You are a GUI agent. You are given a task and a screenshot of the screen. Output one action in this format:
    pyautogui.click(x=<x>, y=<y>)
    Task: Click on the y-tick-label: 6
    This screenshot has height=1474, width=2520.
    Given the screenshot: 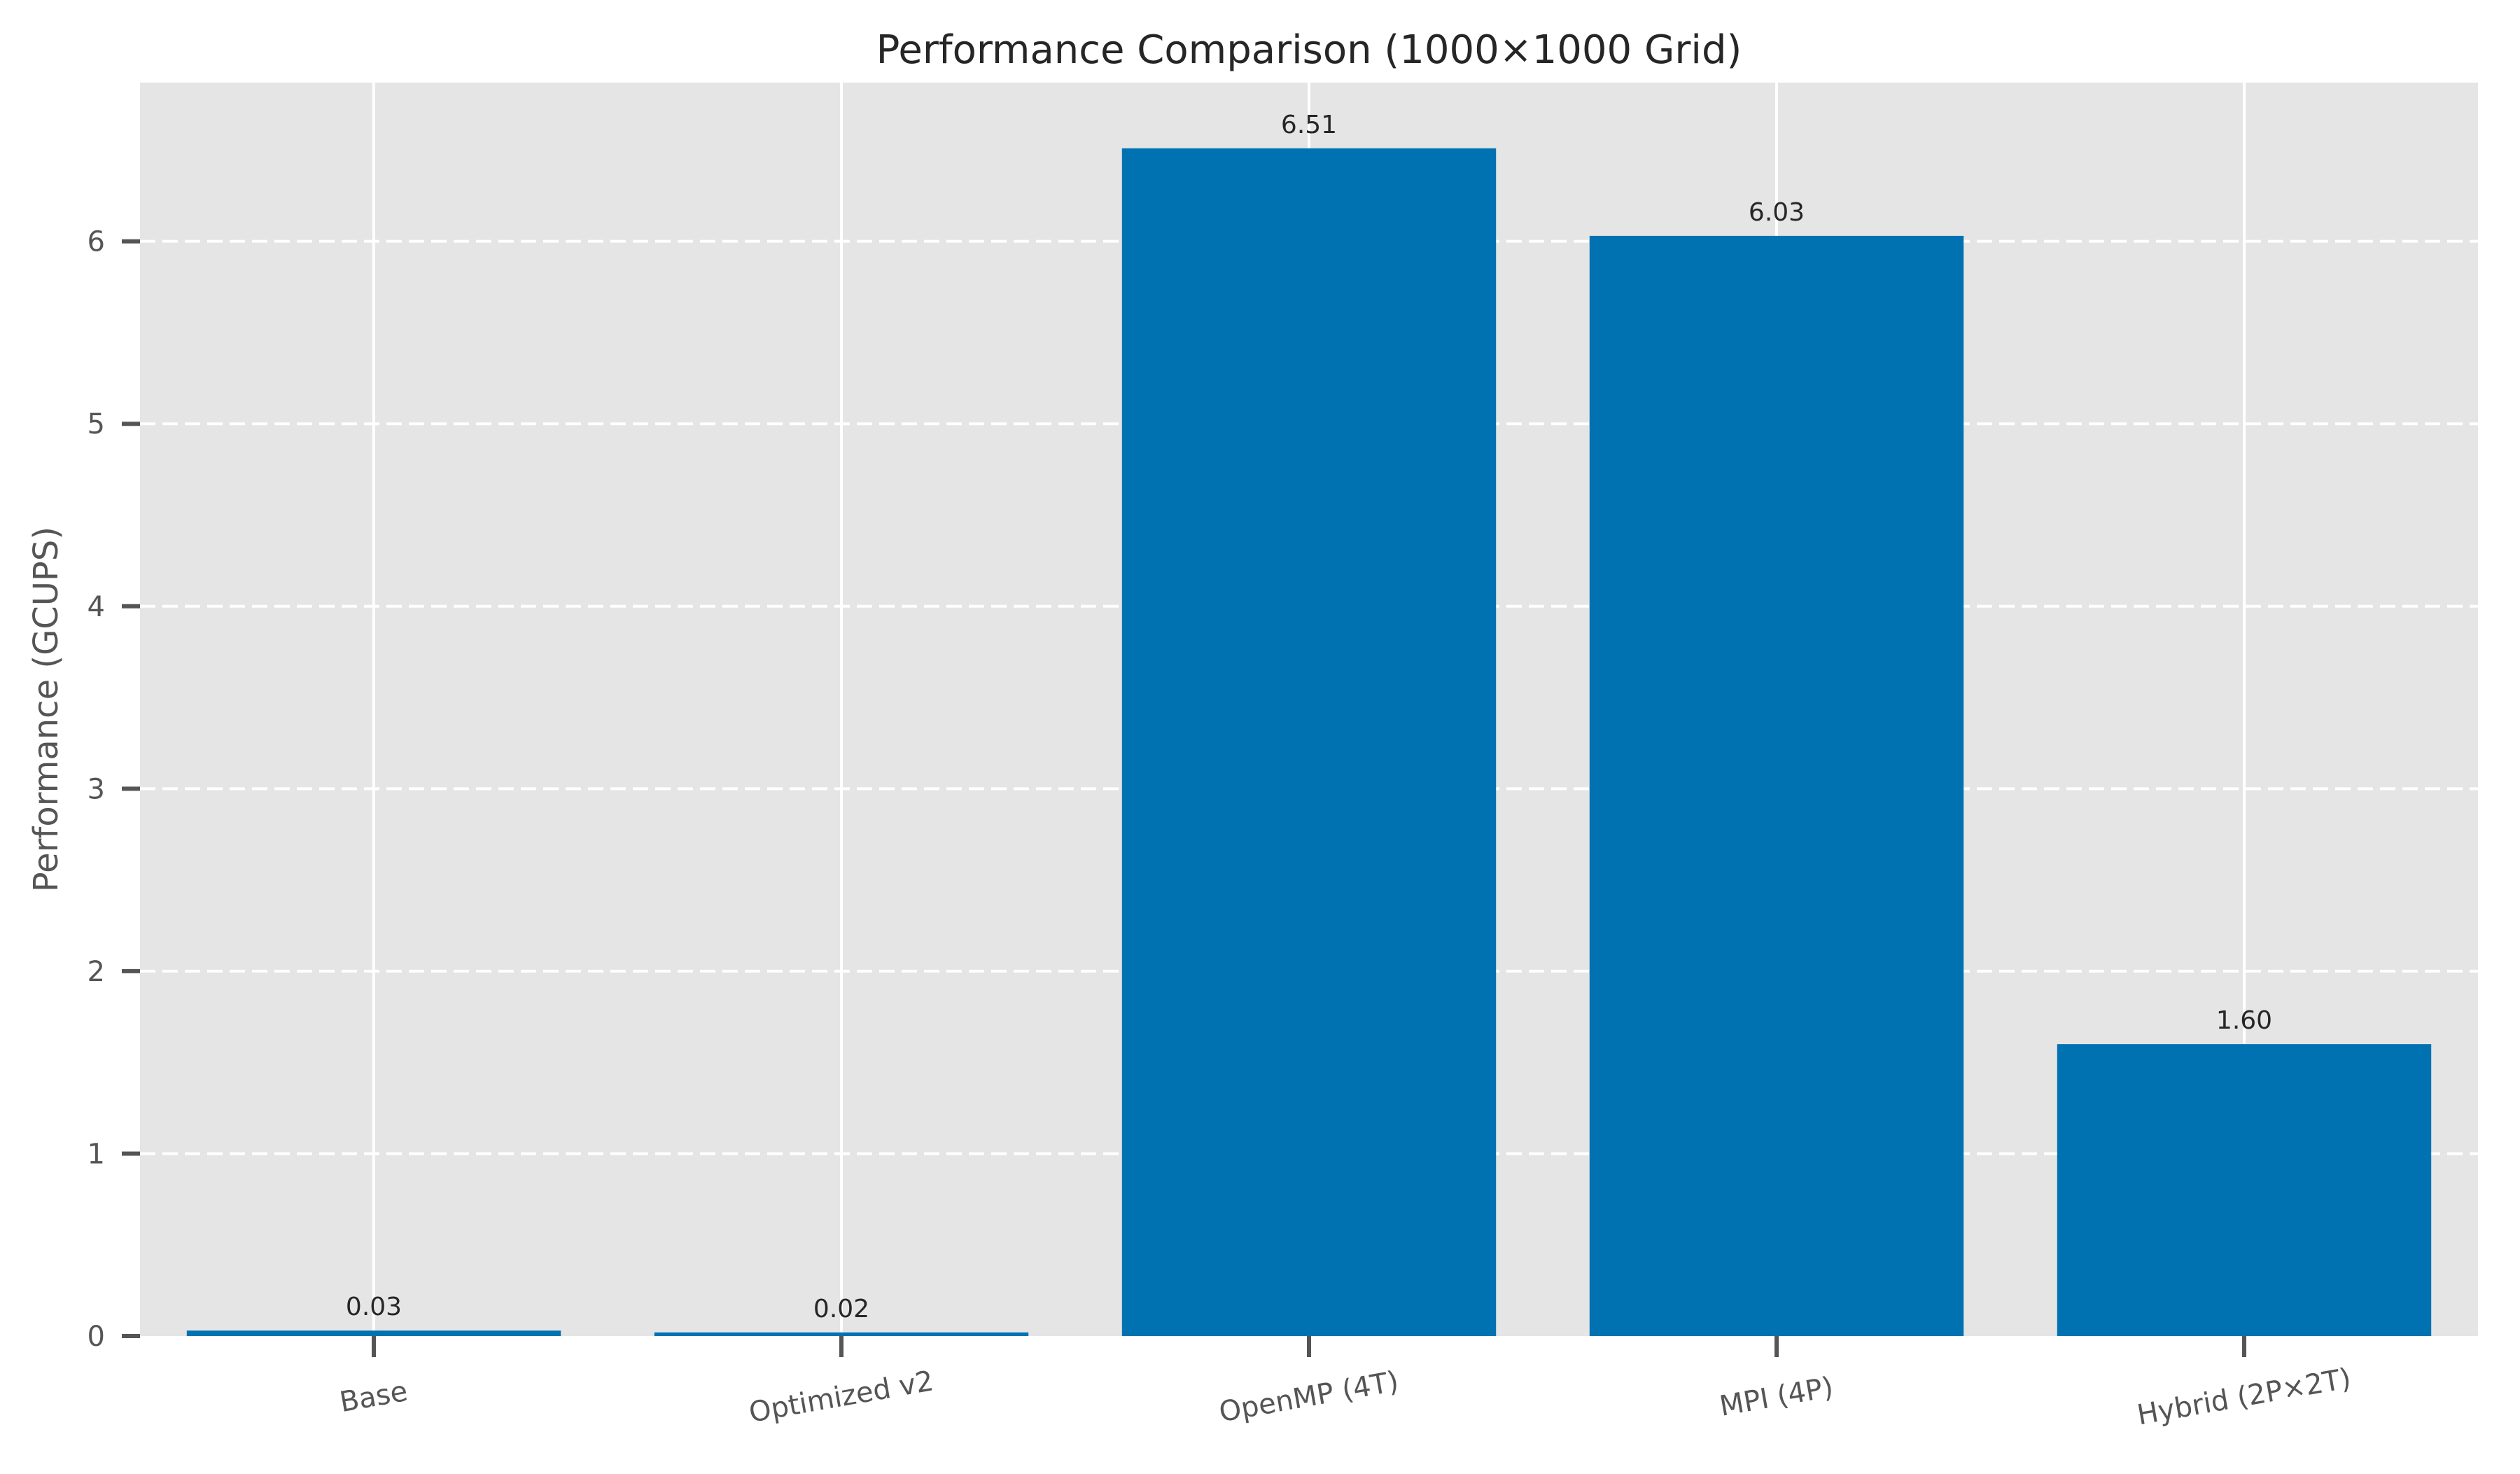 What is the action you would take?
    pyautogui.click(x=96, y=242)
    